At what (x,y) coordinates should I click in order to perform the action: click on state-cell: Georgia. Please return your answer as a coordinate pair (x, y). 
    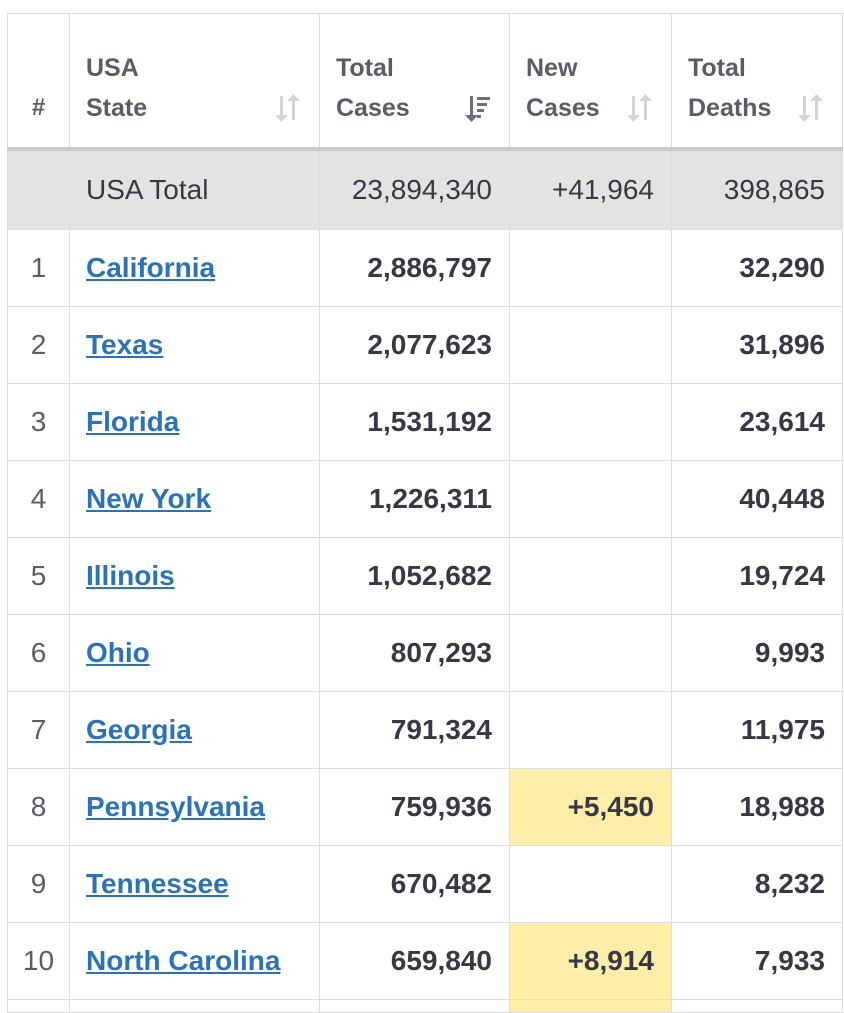
    Looking at the image, I should click on (194, 730).